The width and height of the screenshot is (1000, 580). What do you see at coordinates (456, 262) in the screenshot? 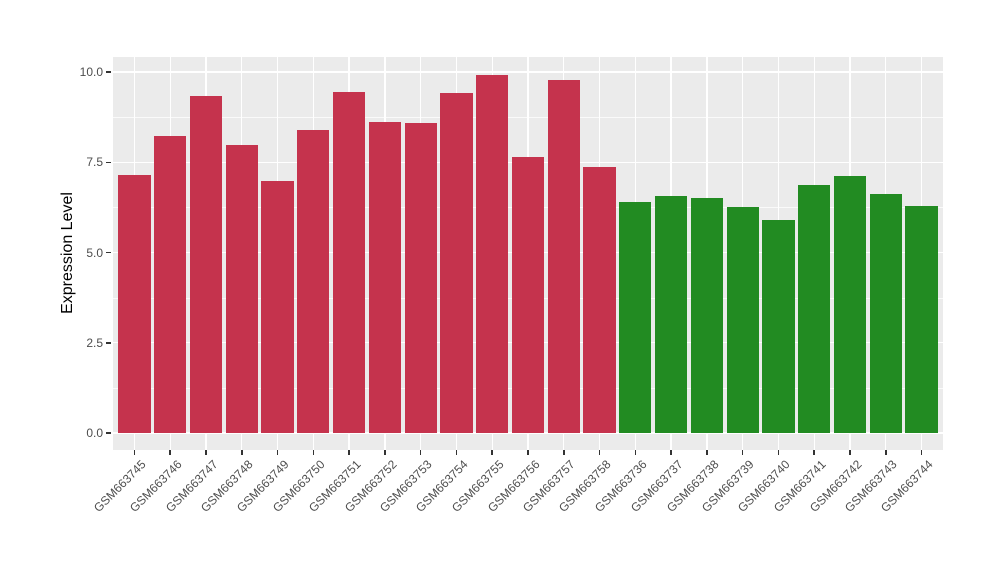
I see `bar-GSM663754` at bounding box center [456, 262].